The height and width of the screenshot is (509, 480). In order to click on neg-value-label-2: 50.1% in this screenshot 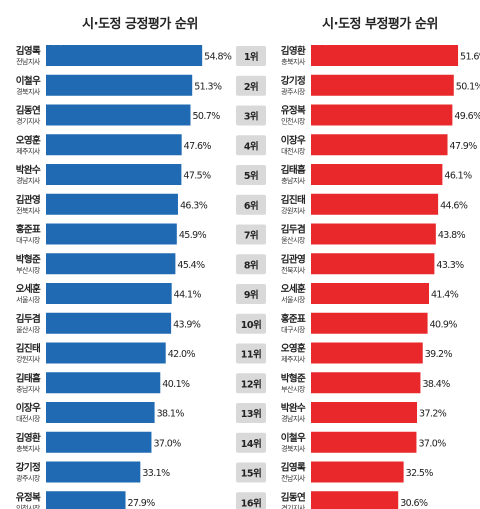, I will do `click(468, 86)`.